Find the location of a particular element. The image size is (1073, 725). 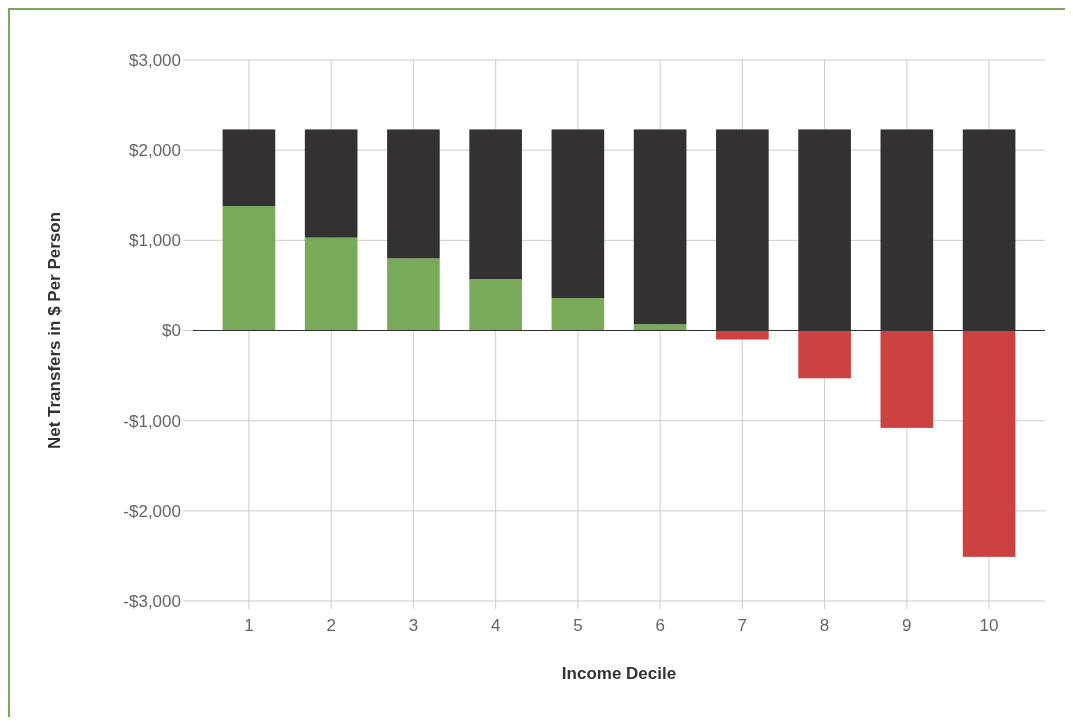

x-tick-label: 8 is located at coordinates (824, 625).